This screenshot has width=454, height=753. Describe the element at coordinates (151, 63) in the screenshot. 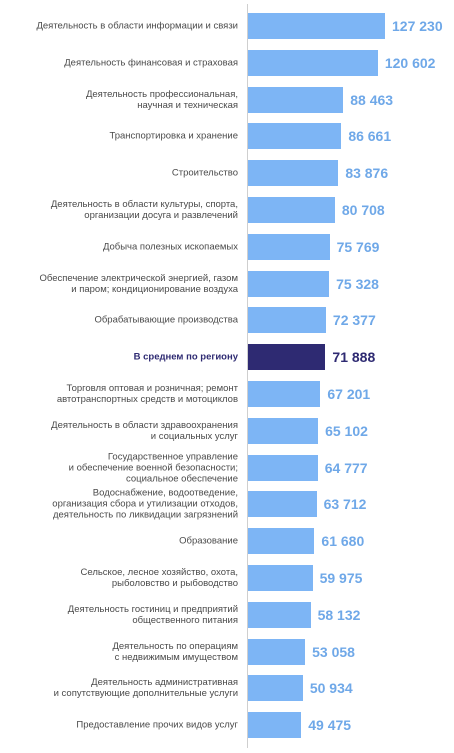

I see `category-label: Деятельность финансовая и страховая` at that location.